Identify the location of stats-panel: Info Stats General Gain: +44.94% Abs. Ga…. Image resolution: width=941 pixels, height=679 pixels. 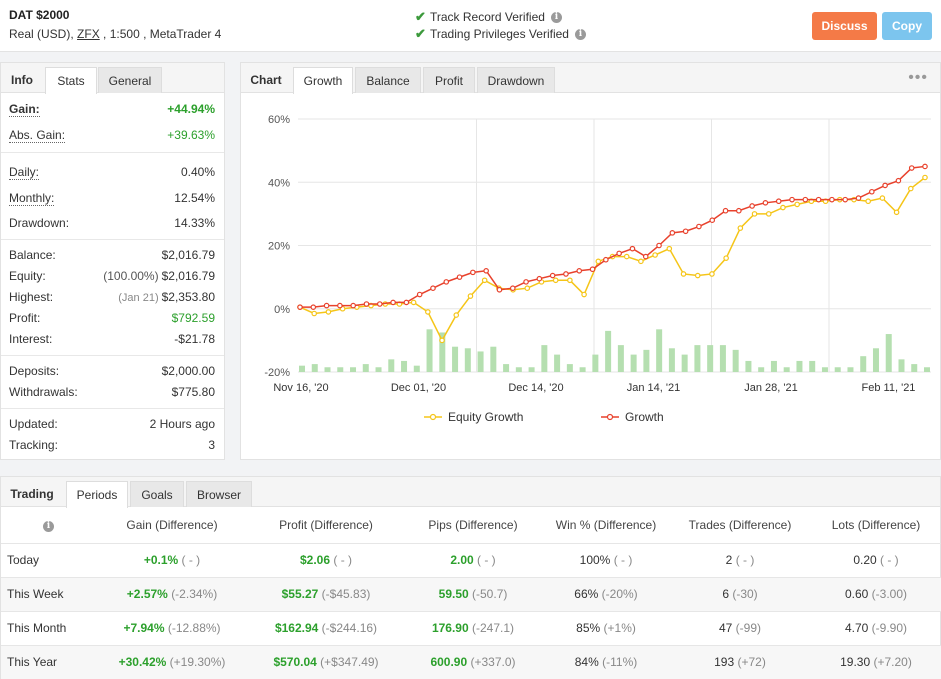
(112, 261).